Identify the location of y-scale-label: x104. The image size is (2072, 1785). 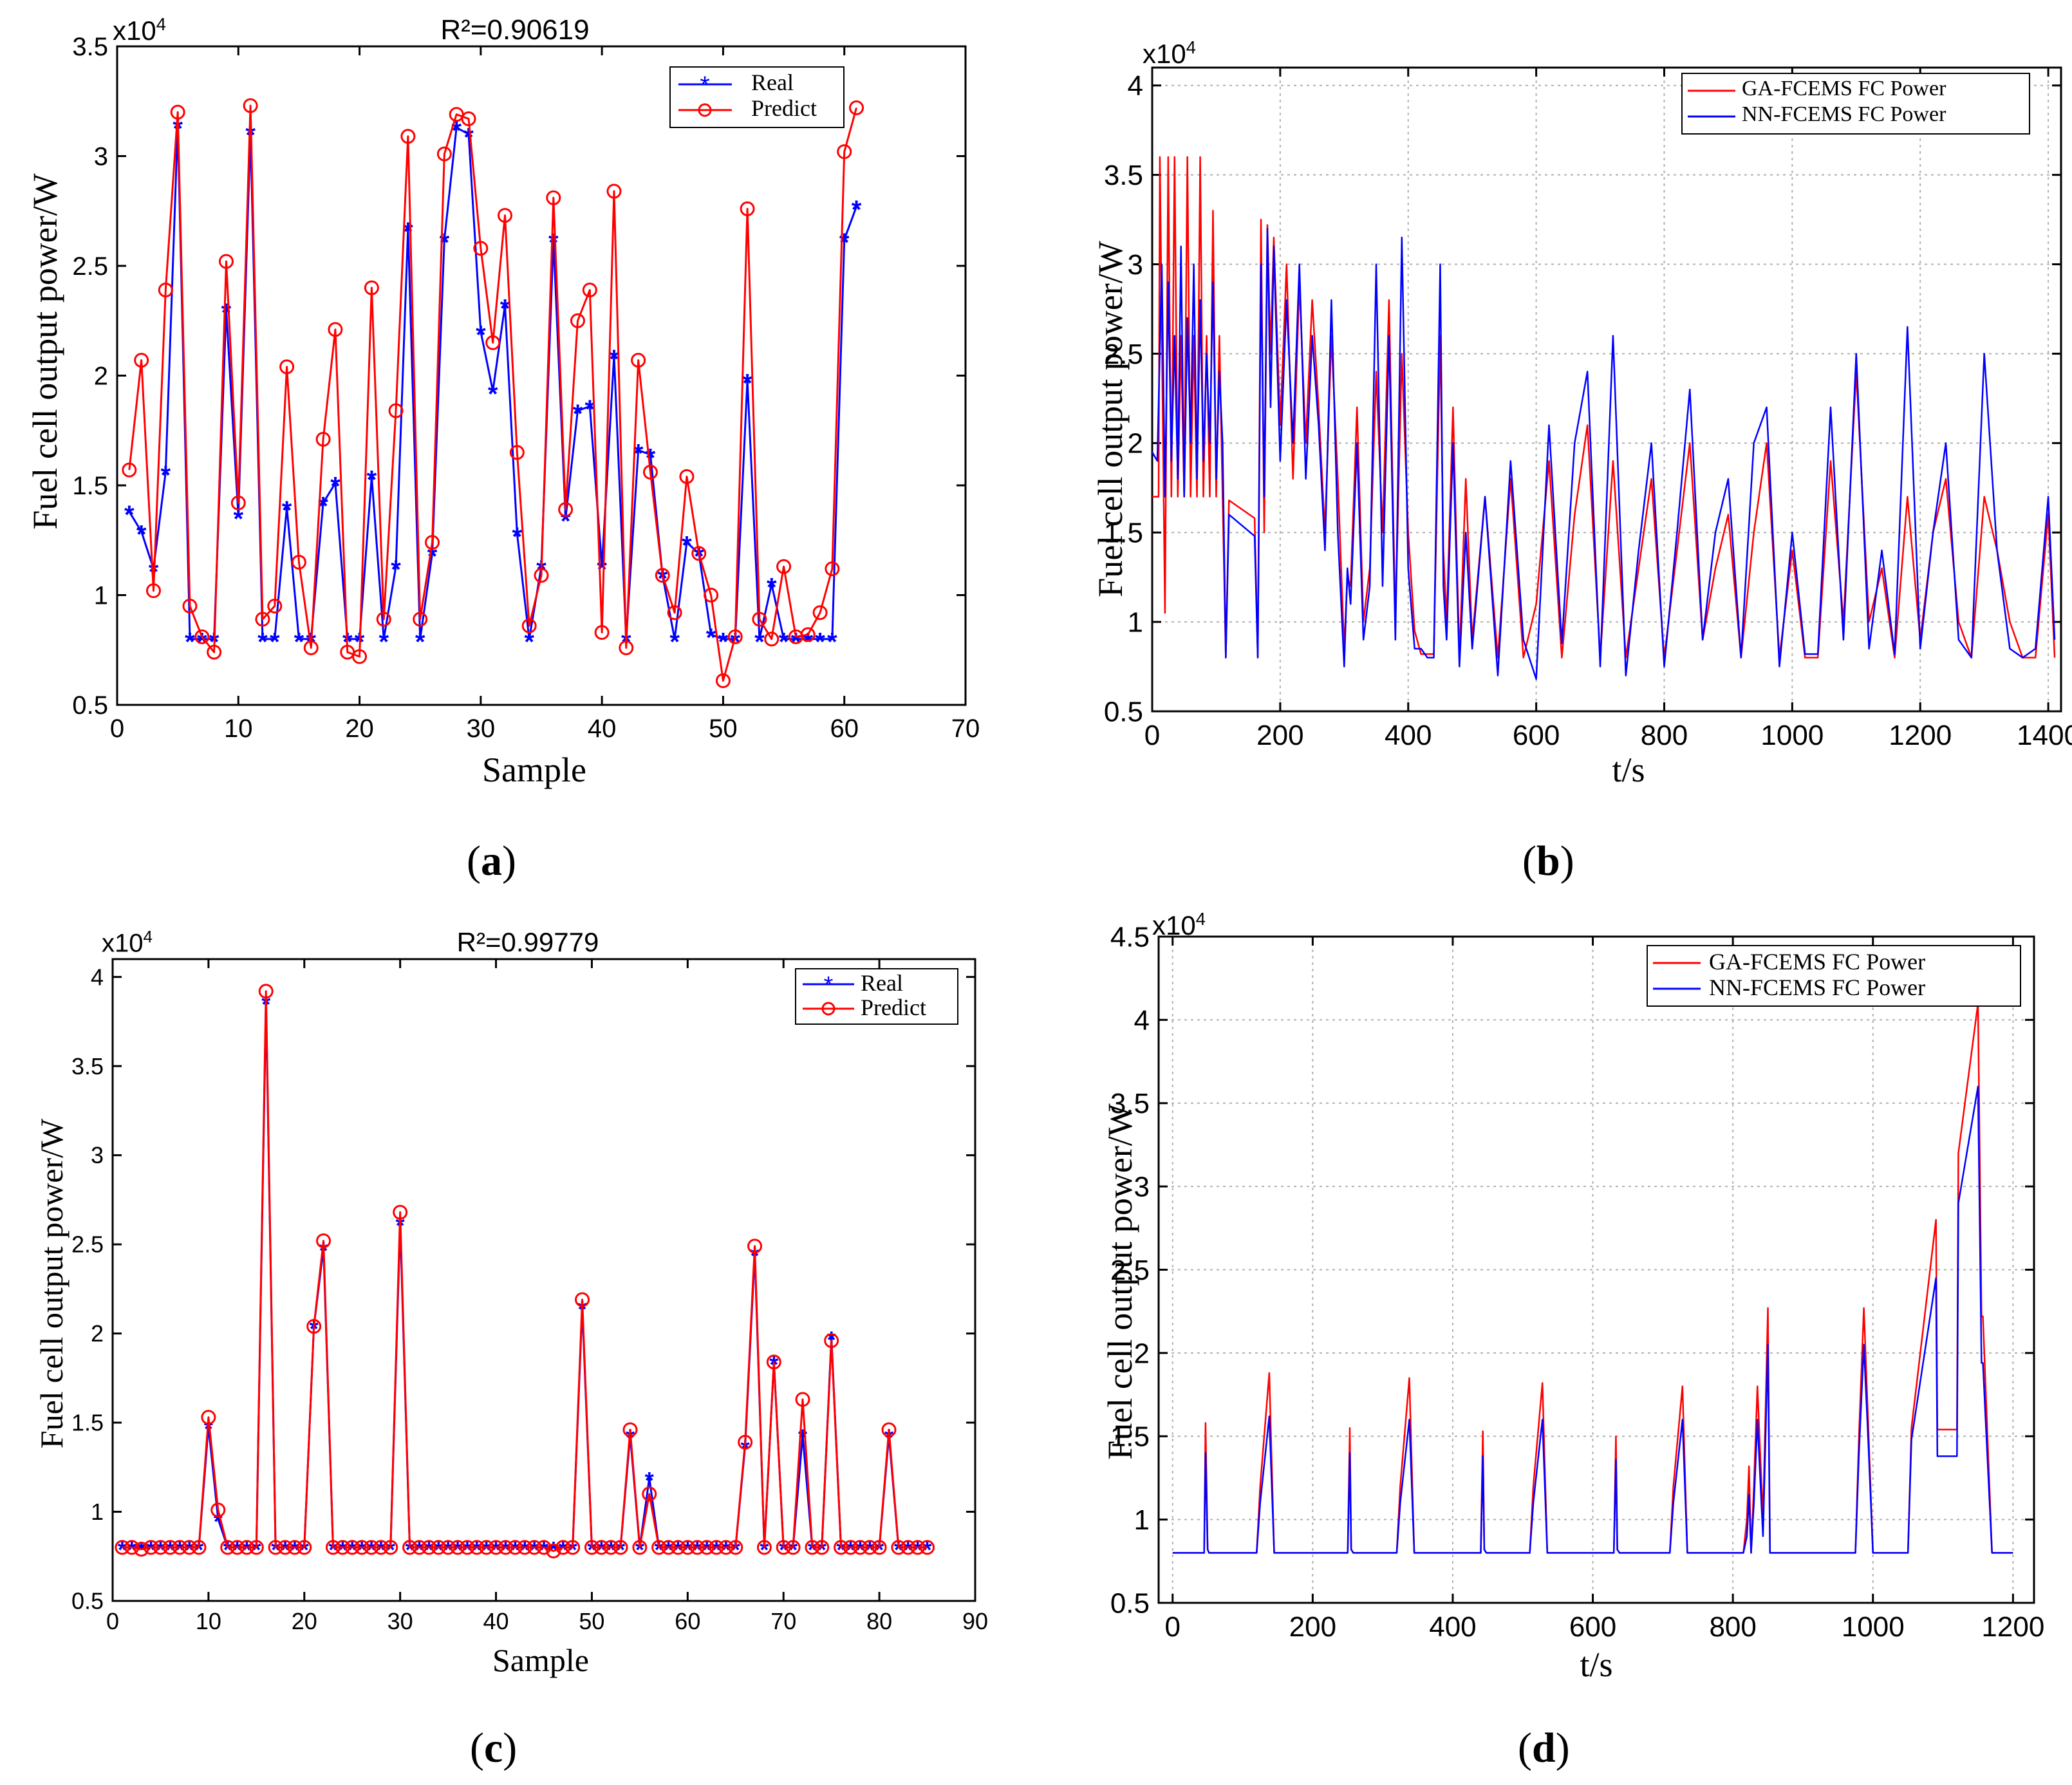
(1169, 53).